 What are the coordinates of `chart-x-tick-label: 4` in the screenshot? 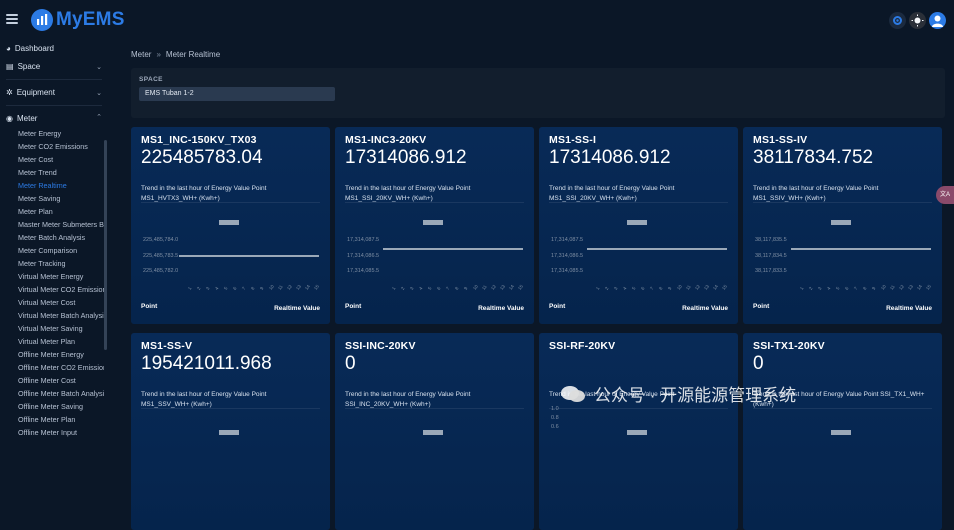 It's located at (217, 288).